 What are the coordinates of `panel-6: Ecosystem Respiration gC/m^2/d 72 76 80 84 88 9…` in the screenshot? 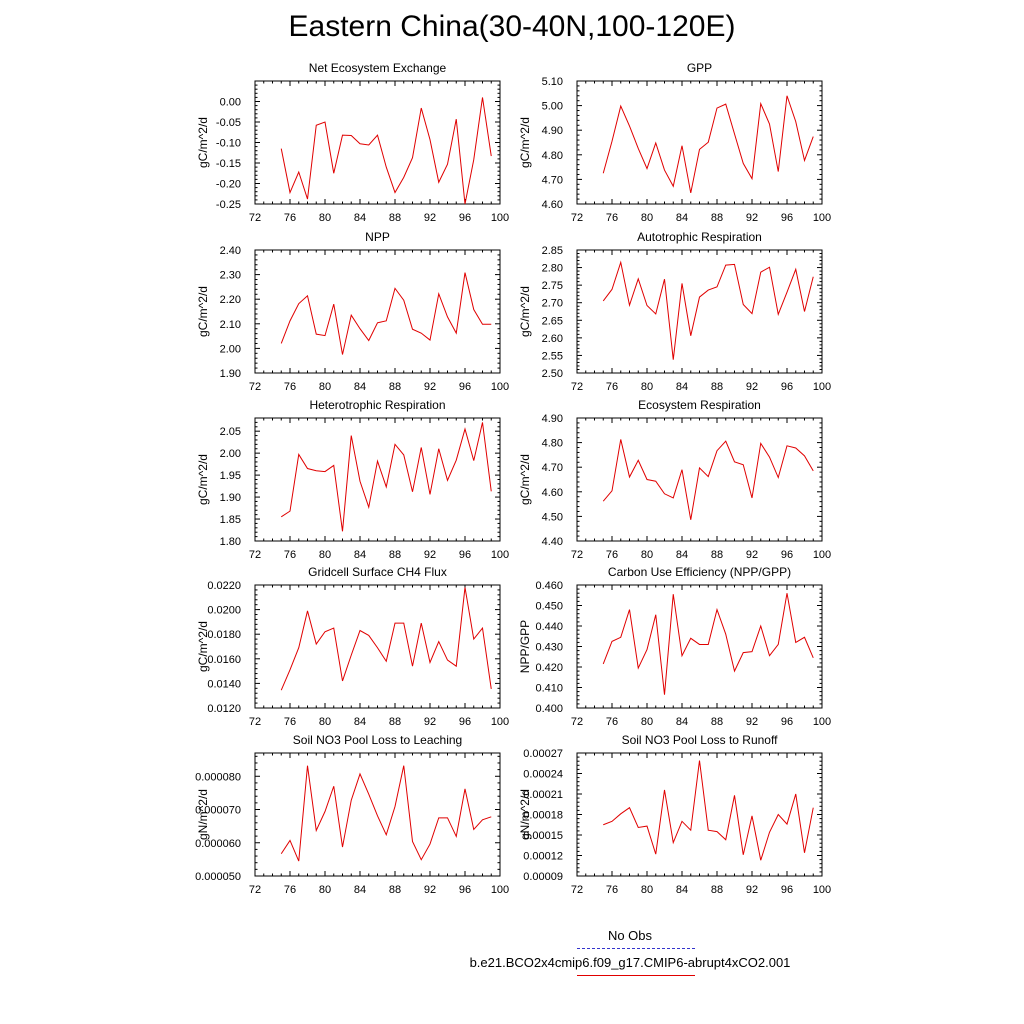 It's located at (674, 479).